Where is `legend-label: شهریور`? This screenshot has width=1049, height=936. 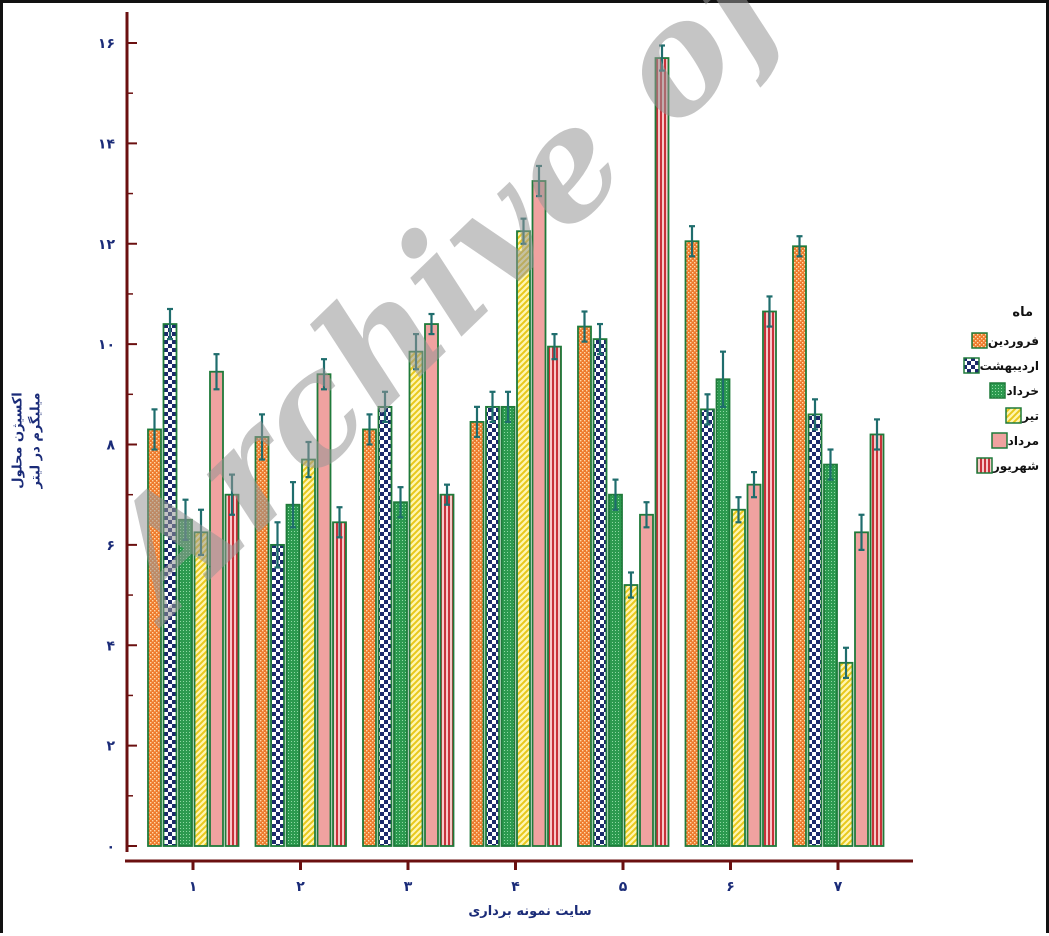
legend-label: شهریور is located at coordinates (1015, 465).